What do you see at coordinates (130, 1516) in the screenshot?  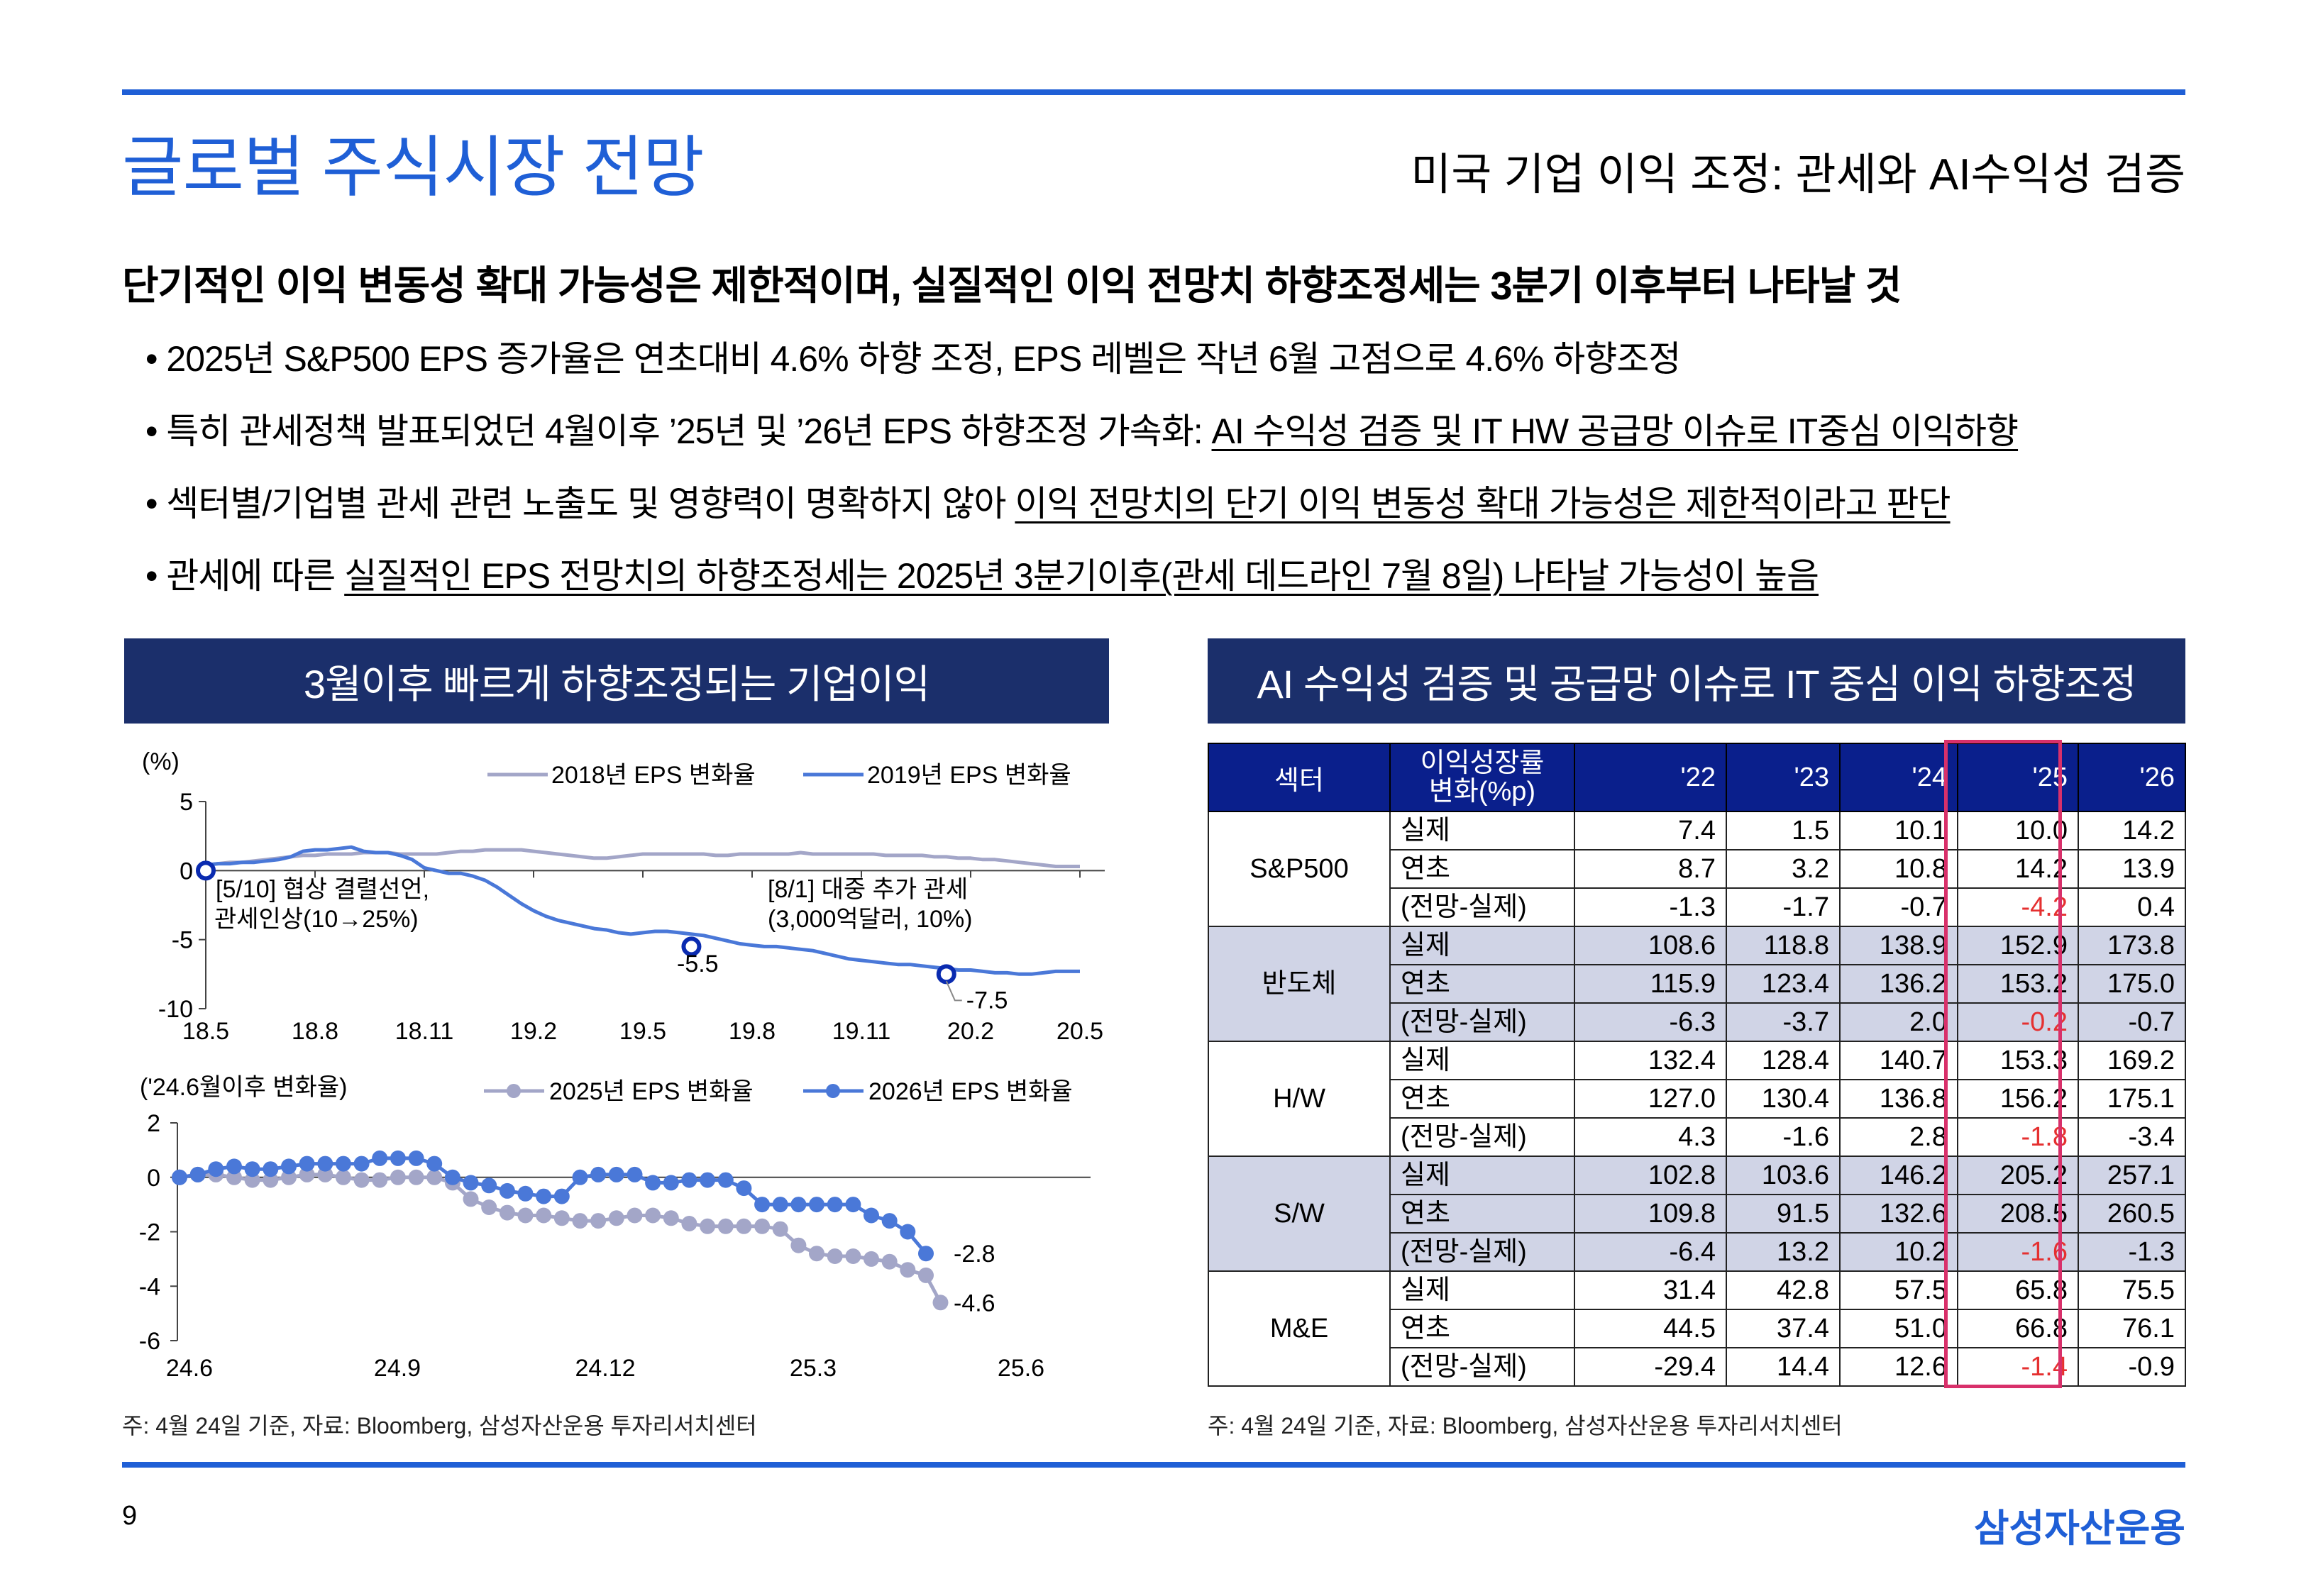 I see `page-number: 9` at bounding box center [130, 1516].